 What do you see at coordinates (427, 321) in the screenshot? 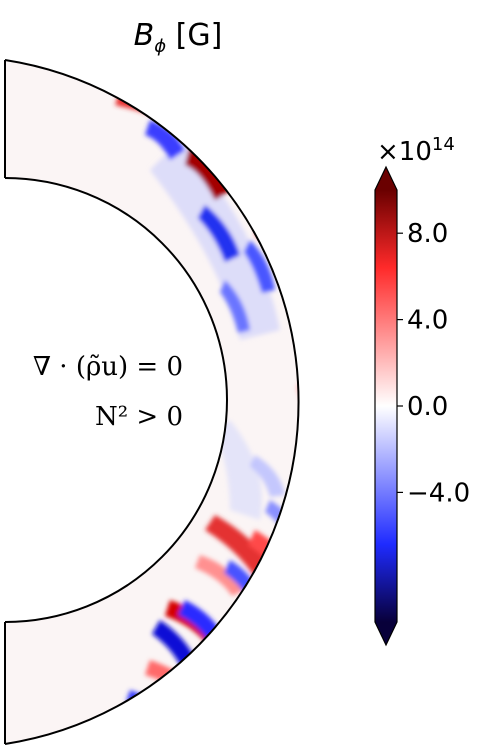
I see `colorbar-tick-label: 4.0` at bounding box center [427, 321].